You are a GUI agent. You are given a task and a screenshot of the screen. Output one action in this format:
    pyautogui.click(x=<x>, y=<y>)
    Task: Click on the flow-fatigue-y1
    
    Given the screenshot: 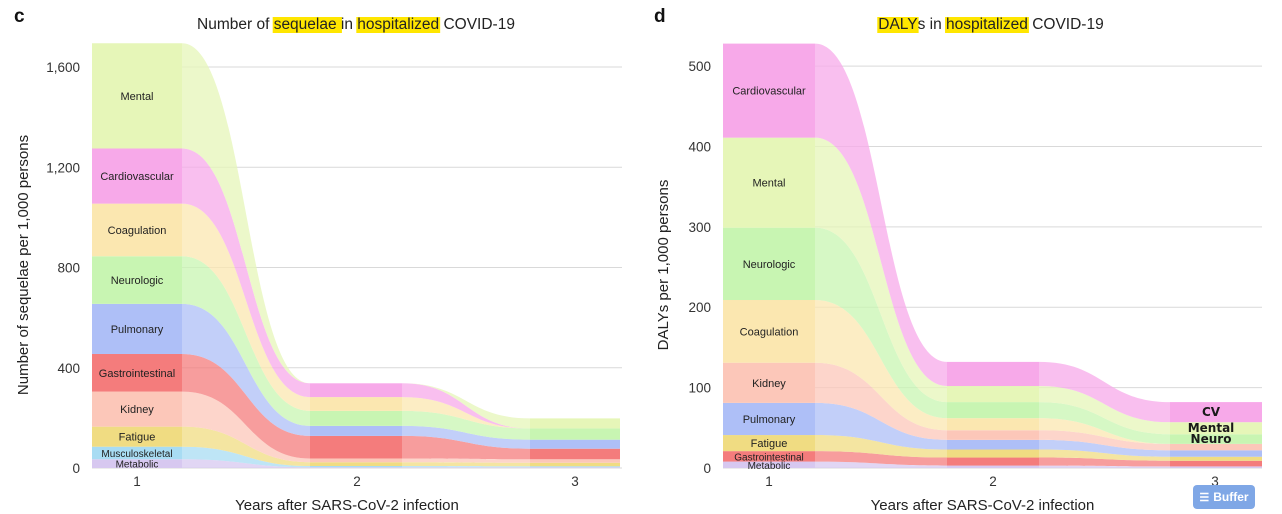 What is the action you would take?
    pyautogui.click(x=246, y=446)
    